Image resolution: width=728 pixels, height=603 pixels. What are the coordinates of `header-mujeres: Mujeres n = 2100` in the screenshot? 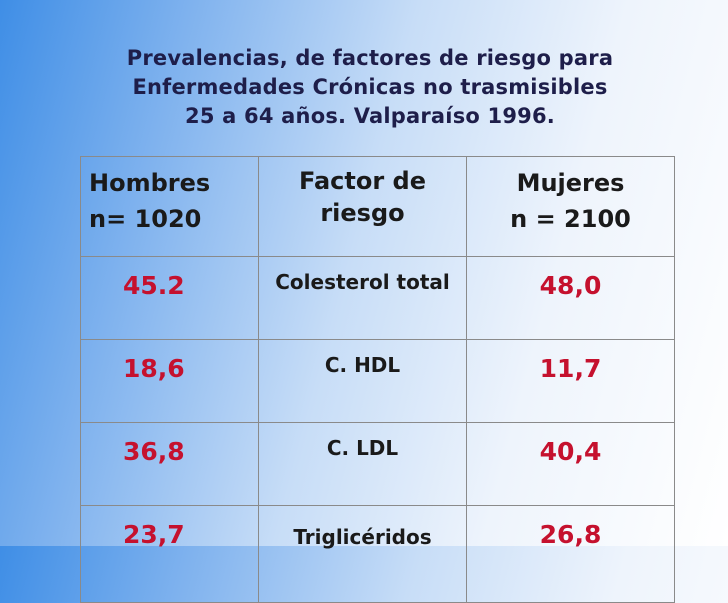 It's located at (570, 206).